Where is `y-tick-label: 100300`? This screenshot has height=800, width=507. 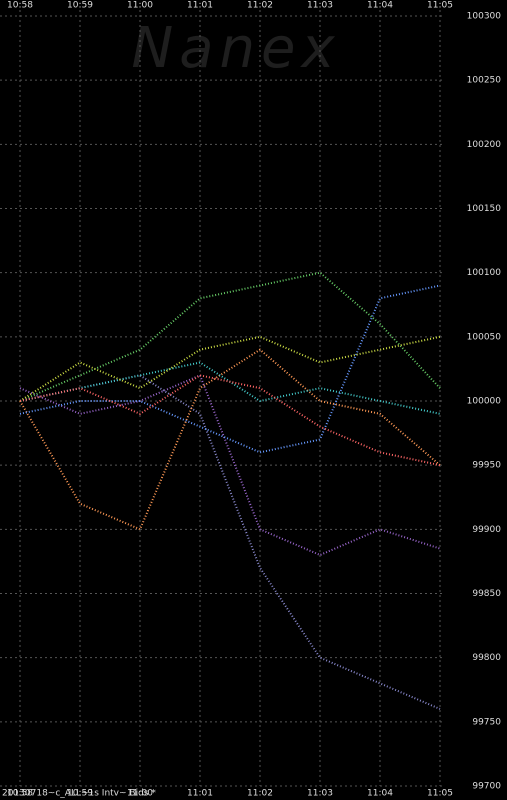
y-tick-label: 100300 is located at coordinates (484, 17).